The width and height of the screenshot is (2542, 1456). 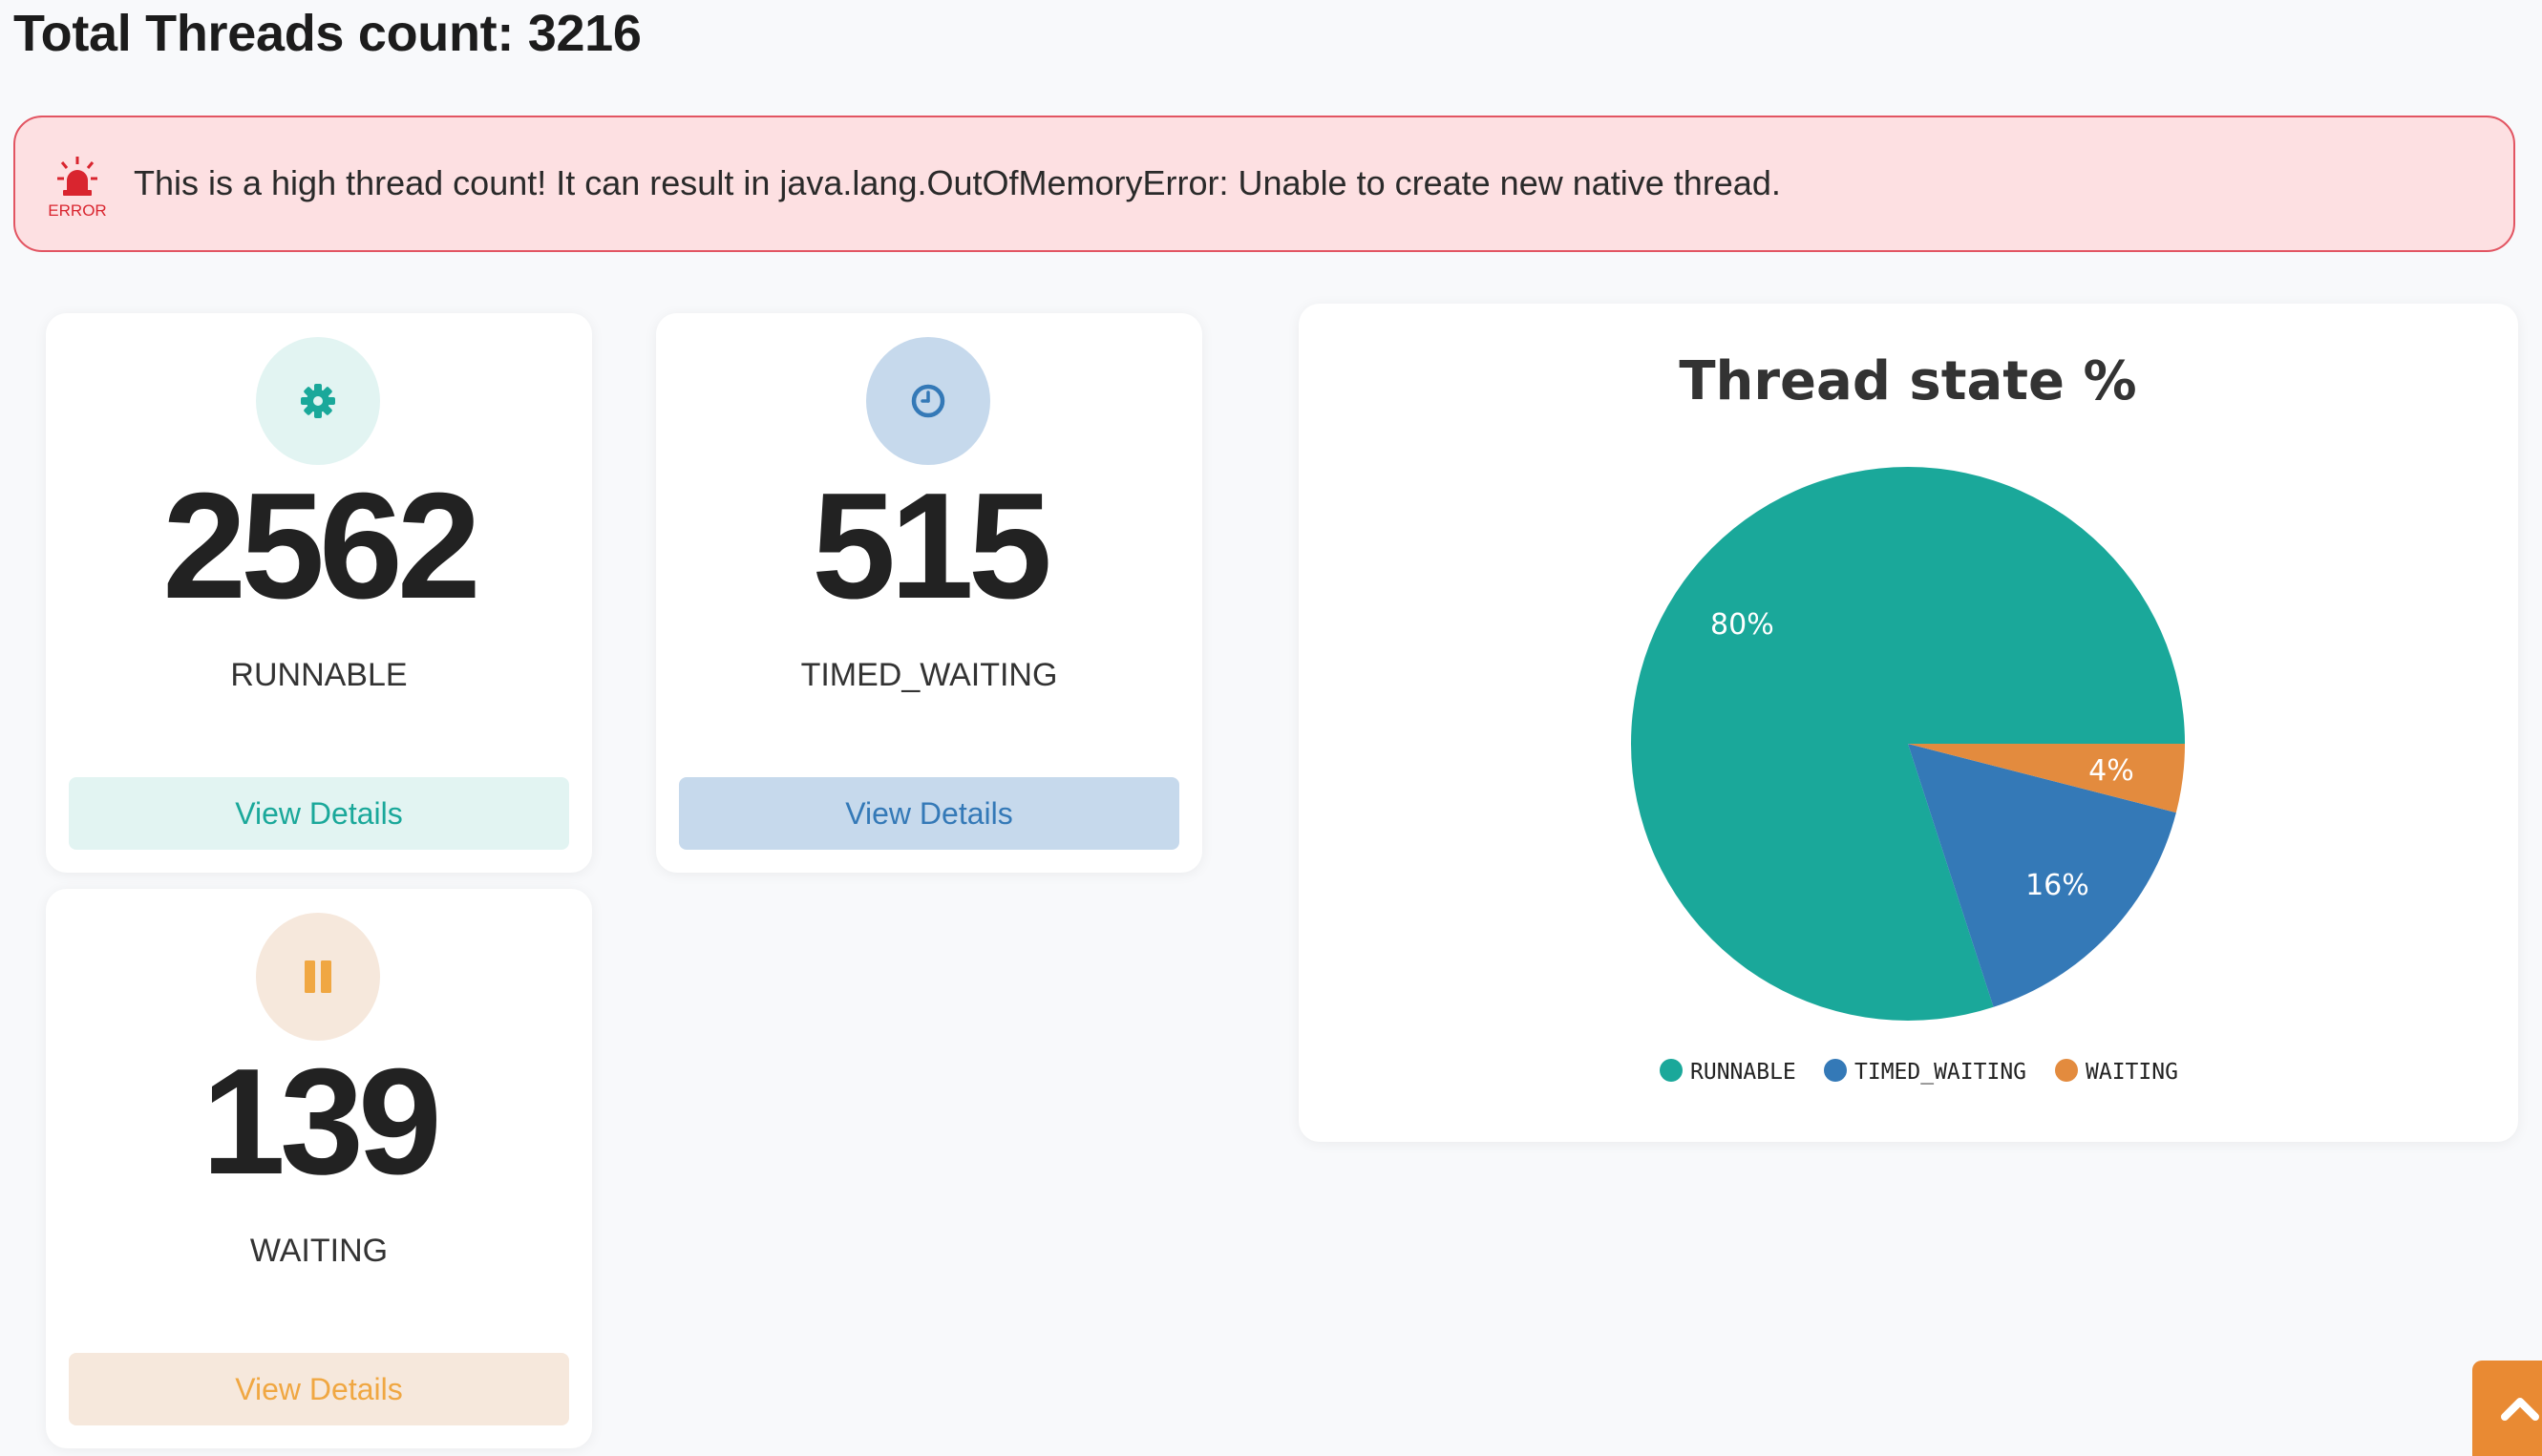 I want to click on waiting-view-details-button: View Details, so click(x=319, y=1389).